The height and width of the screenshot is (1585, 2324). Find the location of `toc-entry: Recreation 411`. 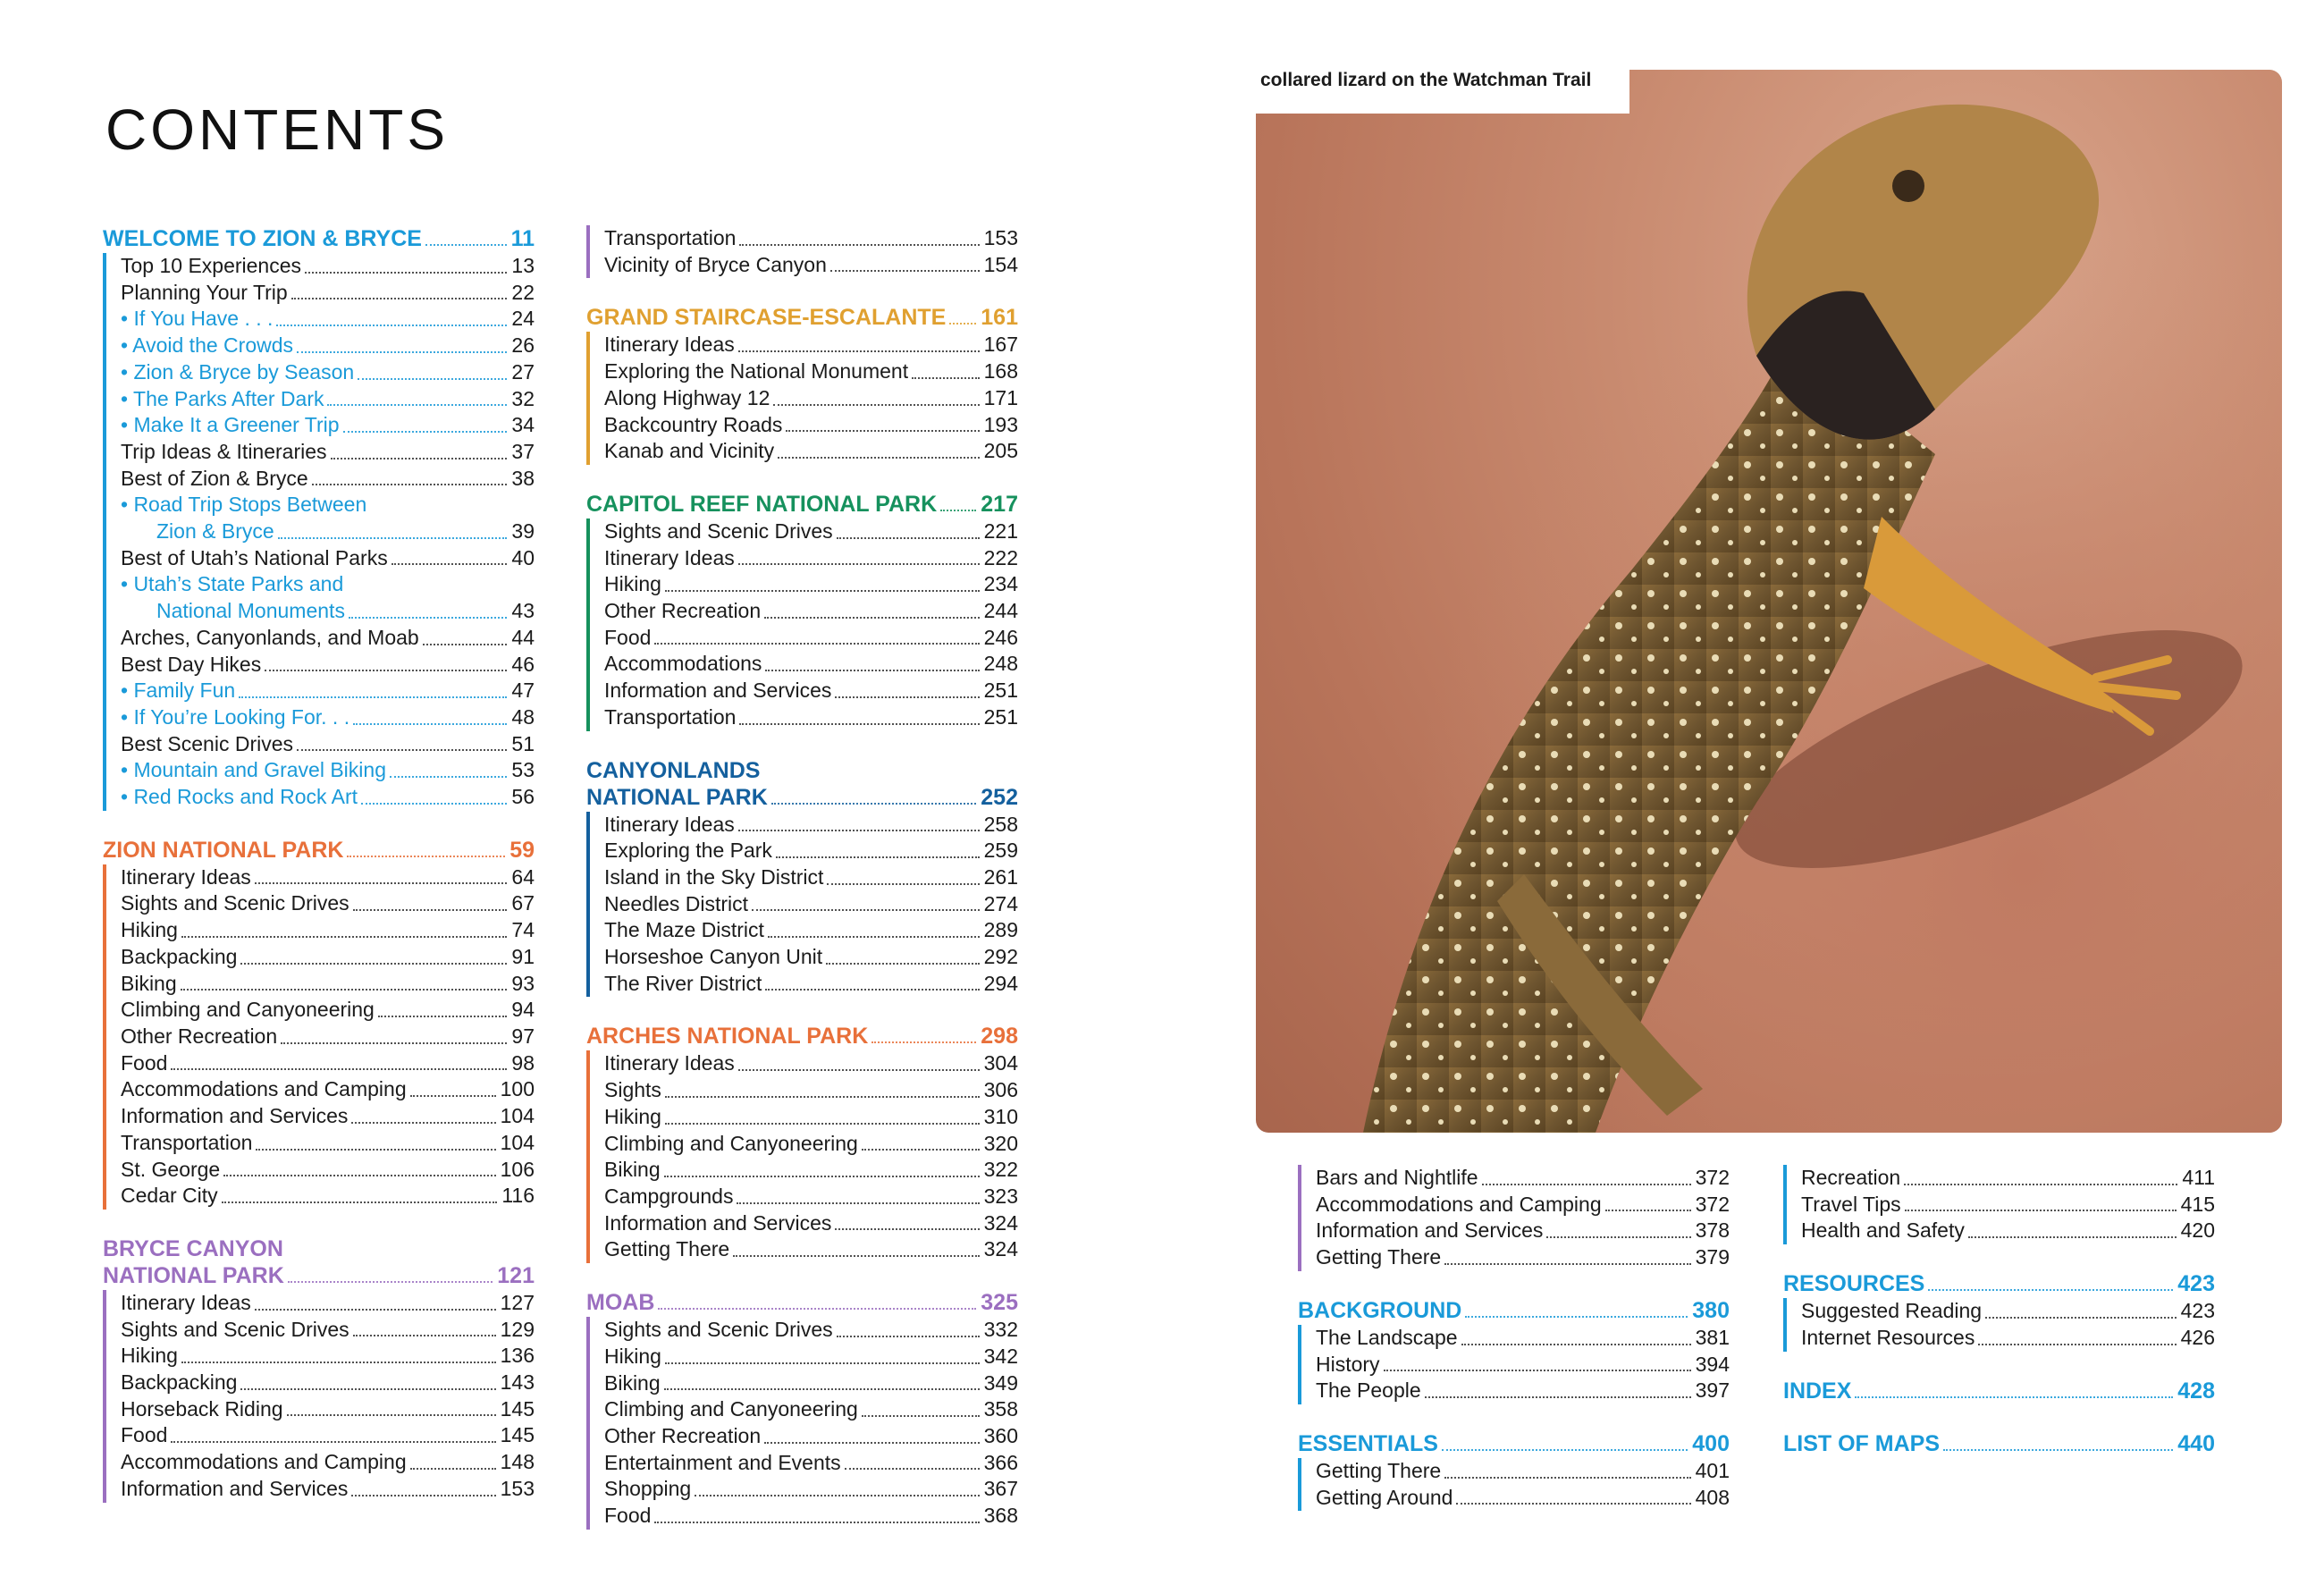

toc-entry: Recreation 411 is located at coordinates (2008, 1178).